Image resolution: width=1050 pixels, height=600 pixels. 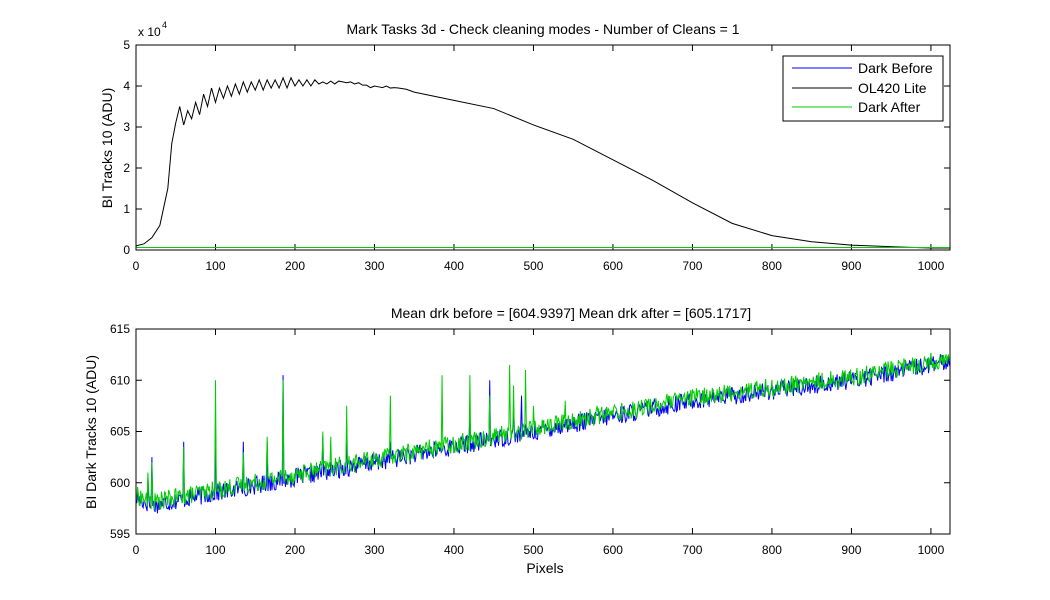 What do you see at coordinates (892, 88) in the screenshot?
I see `legend-label-ol420-lite: OL420 Lite` at bounding box center [892, 88].